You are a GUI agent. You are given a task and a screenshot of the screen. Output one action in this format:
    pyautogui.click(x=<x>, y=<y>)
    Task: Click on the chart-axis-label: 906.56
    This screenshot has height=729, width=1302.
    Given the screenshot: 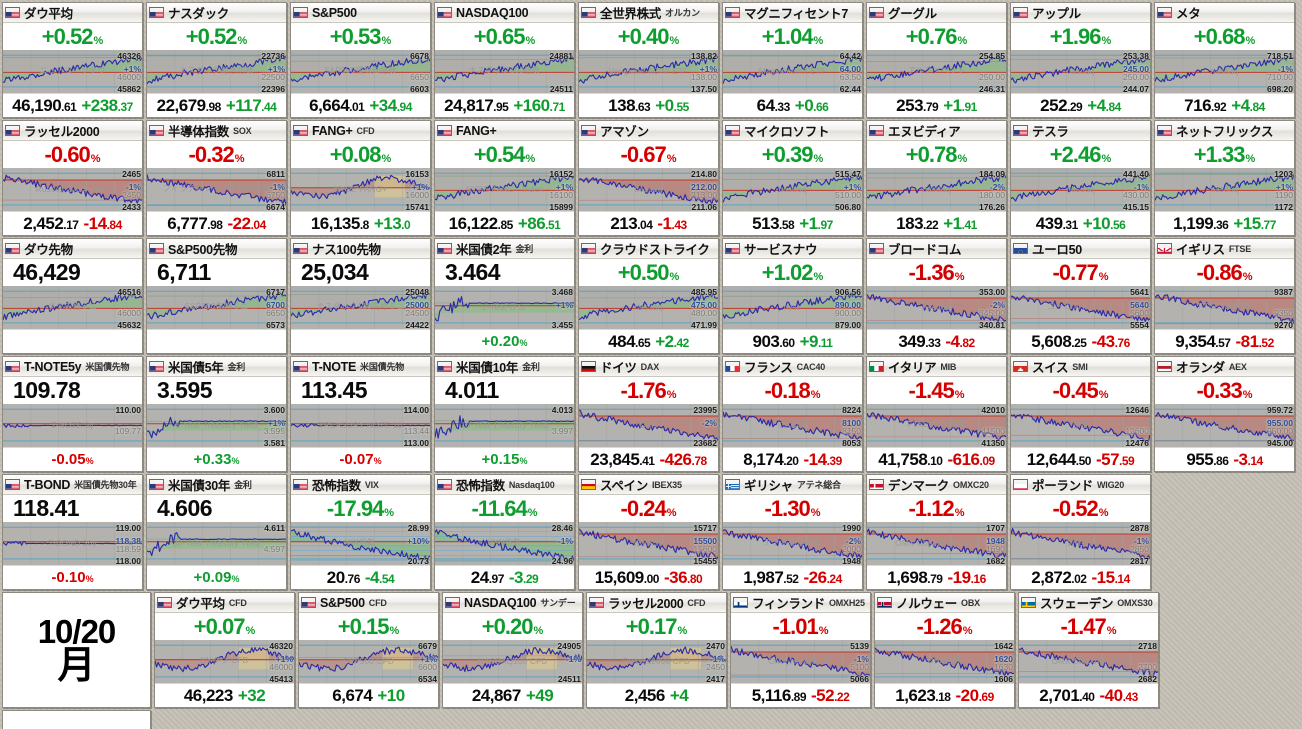 What is the action you would take?
    pyautogui.click(x=848, y=292)
    